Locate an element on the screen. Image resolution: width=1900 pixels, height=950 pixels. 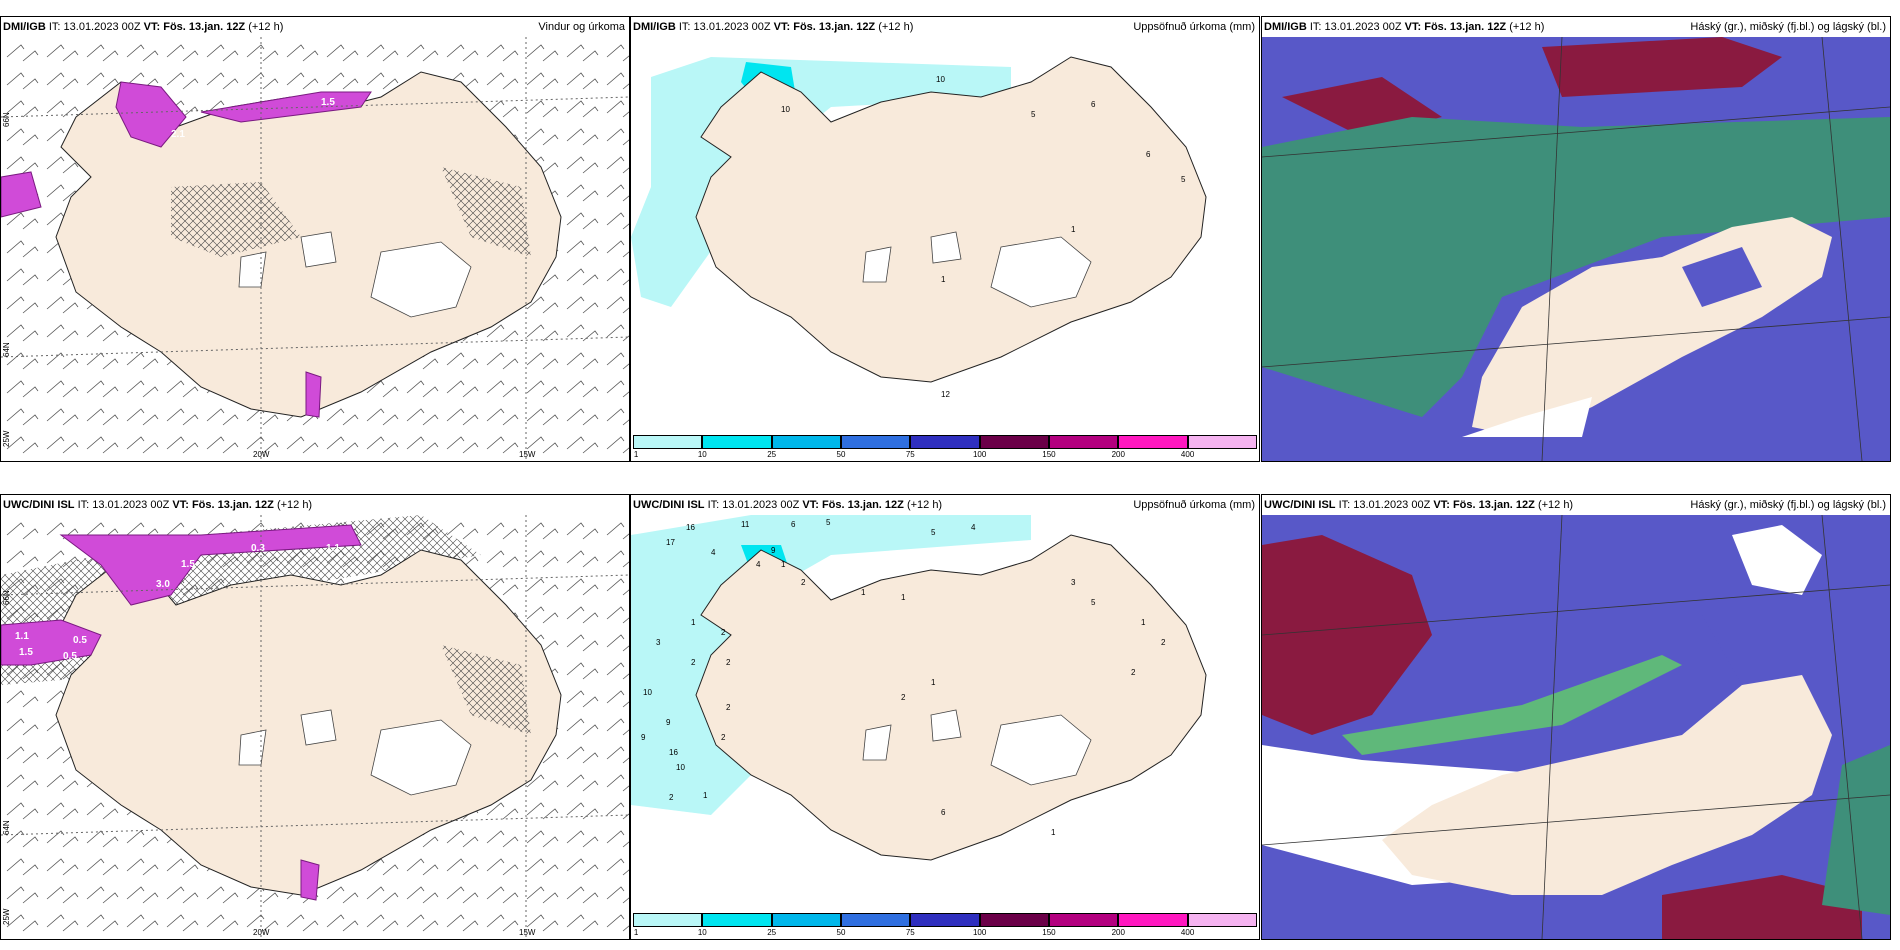
rate-label: 0.3 is located at coordinates (258, 548).